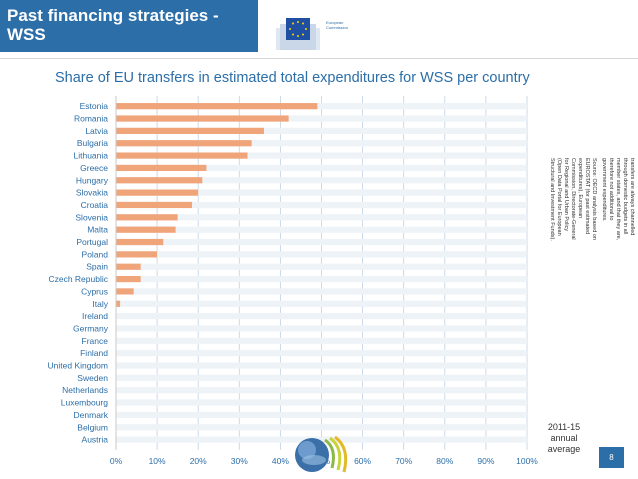 The width and height of the screenshot is (638, 479). Describe the element at coordinates (280, 461) in the screenshot. I see `x-tick-label: 40%` at that location.